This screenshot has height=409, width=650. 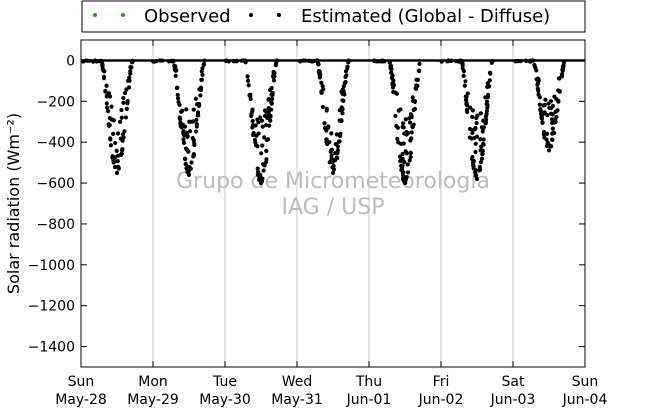 I want to click on legend-box, so click(x=333, y=16).